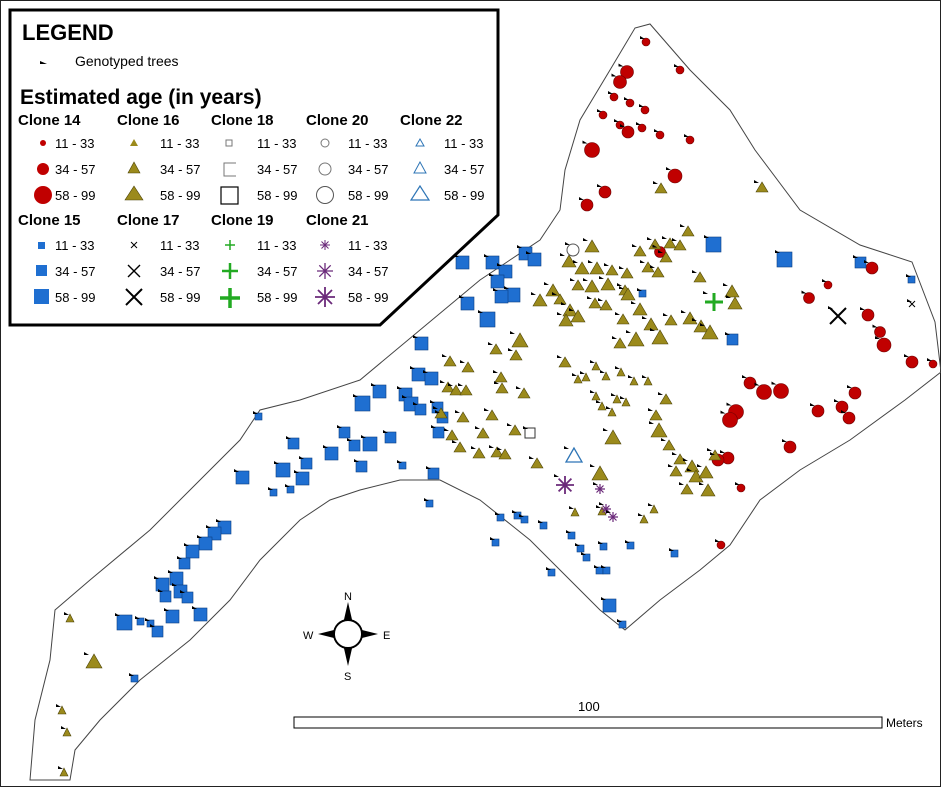 The image size is (941, 792). I want to click on clone-14-medium-symbol, so click(43, 169).